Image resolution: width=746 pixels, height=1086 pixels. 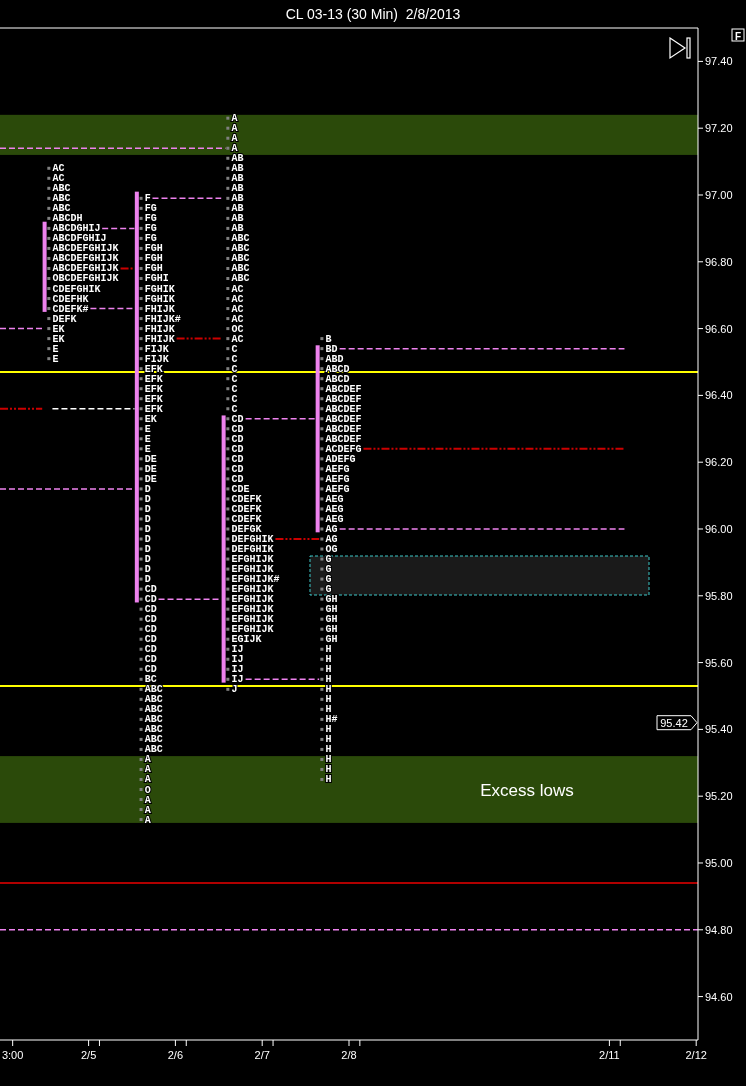 I want to click on data-label: AG, so click(x=331, y=529).